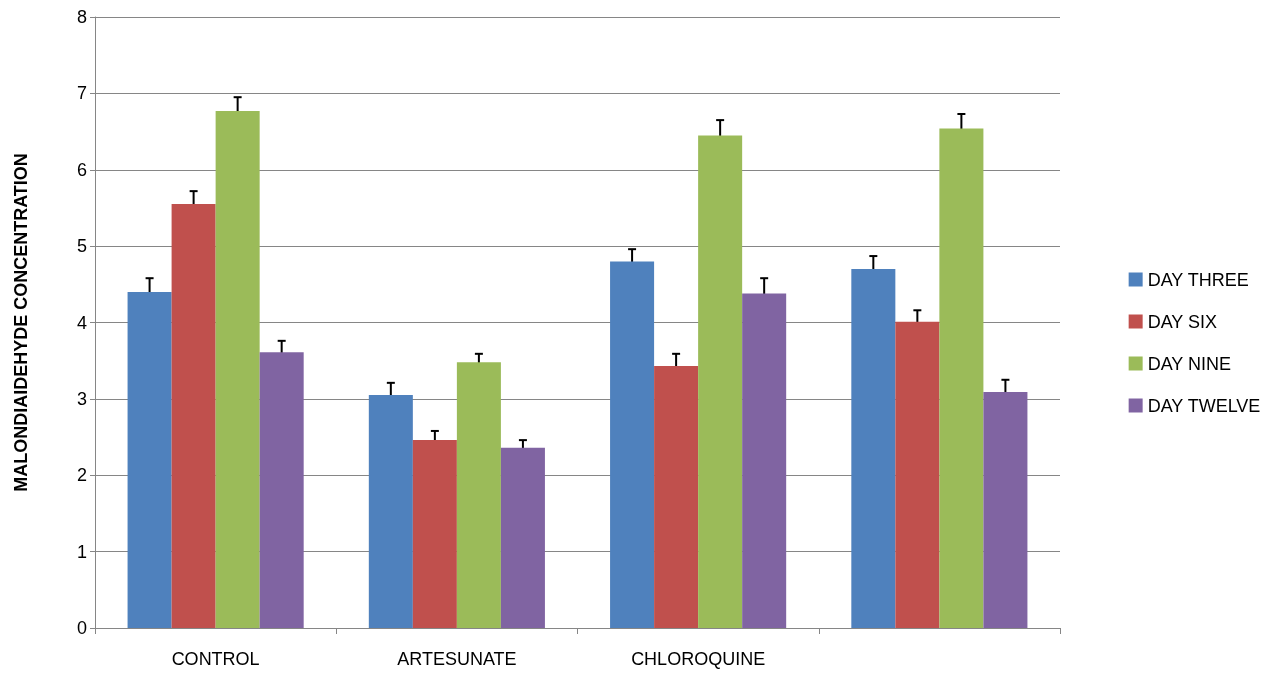  I want to click on legend-label: DAY SIX, so click(1182, 321).